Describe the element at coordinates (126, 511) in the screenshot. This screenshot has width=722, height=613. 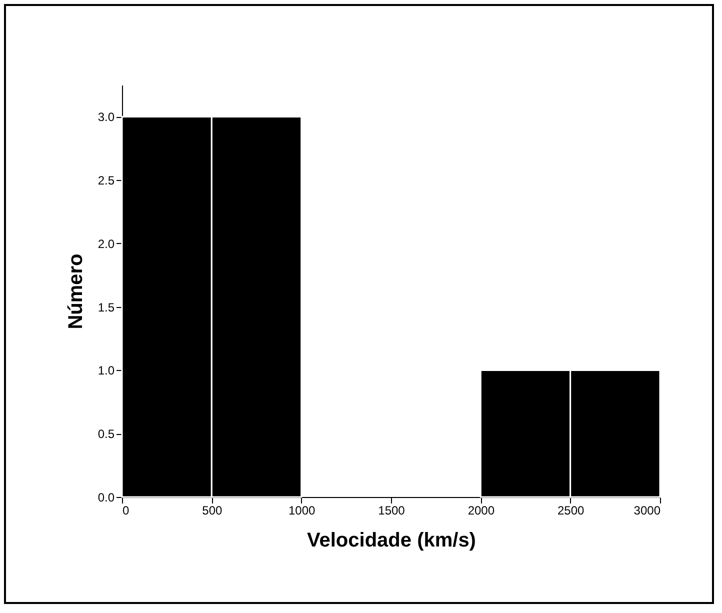
I see `x-tick-label: 0` at that location.